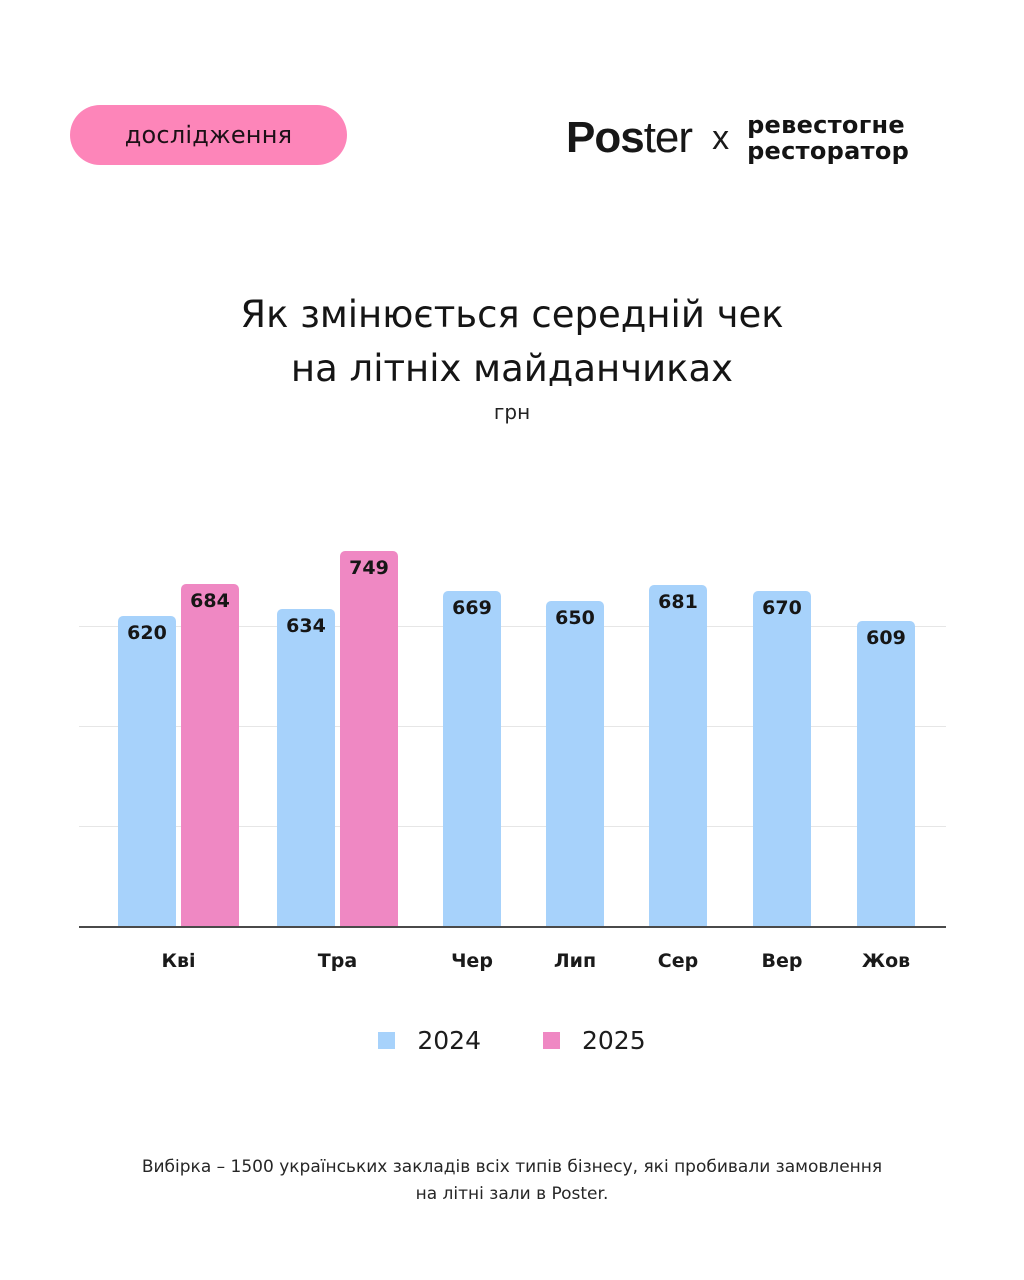 Image resolution: width=1024 pixels, height=1280 pixels. I want to click on partner-logo-line2: ресторатор, so click(828, 151).